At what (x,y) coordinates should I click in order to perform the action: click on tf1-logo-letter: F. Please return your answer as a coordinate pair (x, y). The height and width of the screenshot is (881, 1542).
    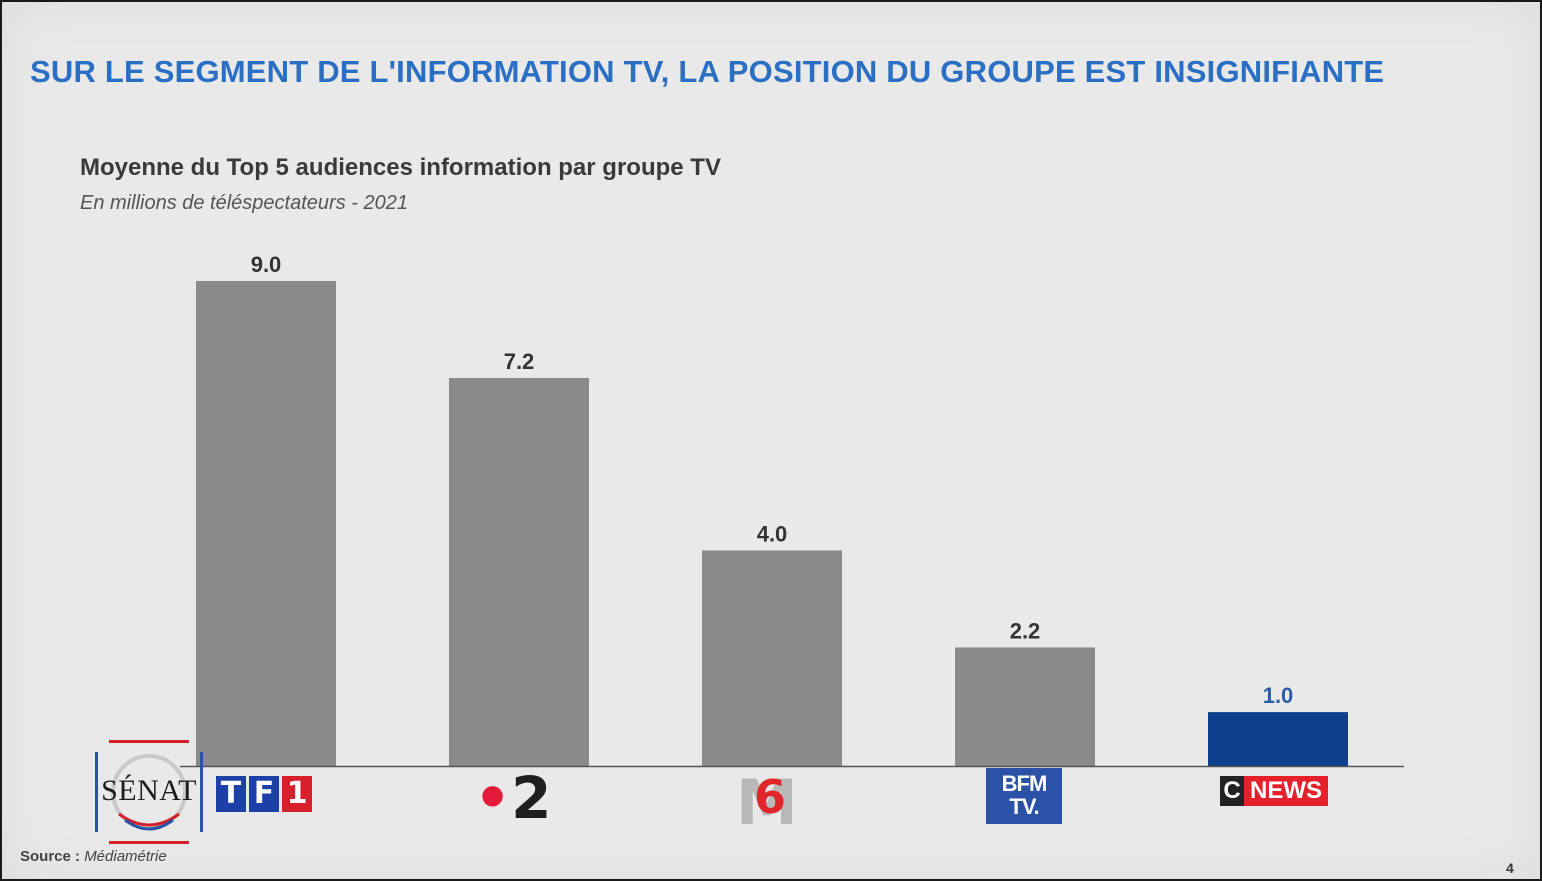
    Looking at the image, I should click on (264, 794).